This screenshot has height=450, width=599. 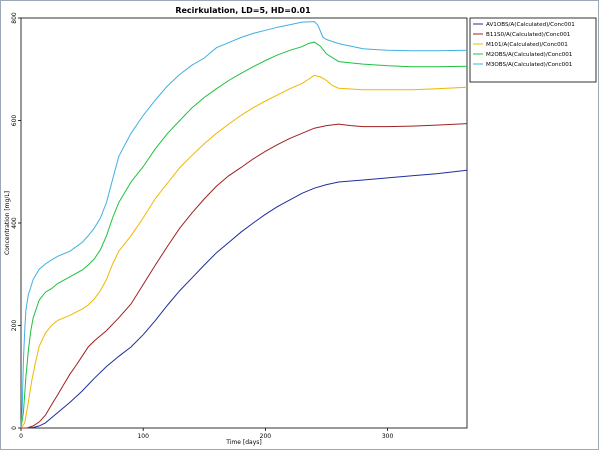 What do you see at coordinates (528, 35) in the screenshot?
I see `legend-label-2: B11S0/A(Calculated)/Conc001` at bounding box center [528, 35].